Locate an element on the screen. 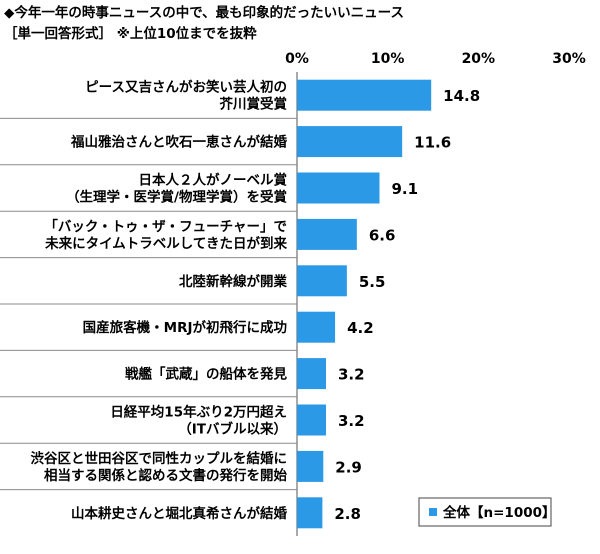 This screenshot has height=554, width=600. category-label: （生理学・医学賞/物理学賞）を受賞 is located at coordinates (176, 197).